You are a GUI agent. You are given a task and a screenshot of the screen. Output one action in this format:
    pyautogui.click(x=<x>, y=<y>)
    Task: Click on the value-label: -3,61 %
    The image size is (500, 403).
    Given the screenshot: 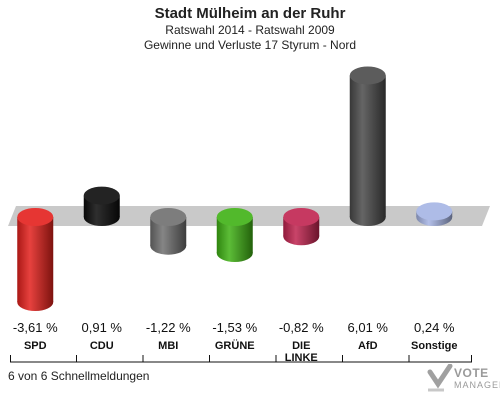 What is the action you would take?
    pyautogui.click(x=35, y=327)
    